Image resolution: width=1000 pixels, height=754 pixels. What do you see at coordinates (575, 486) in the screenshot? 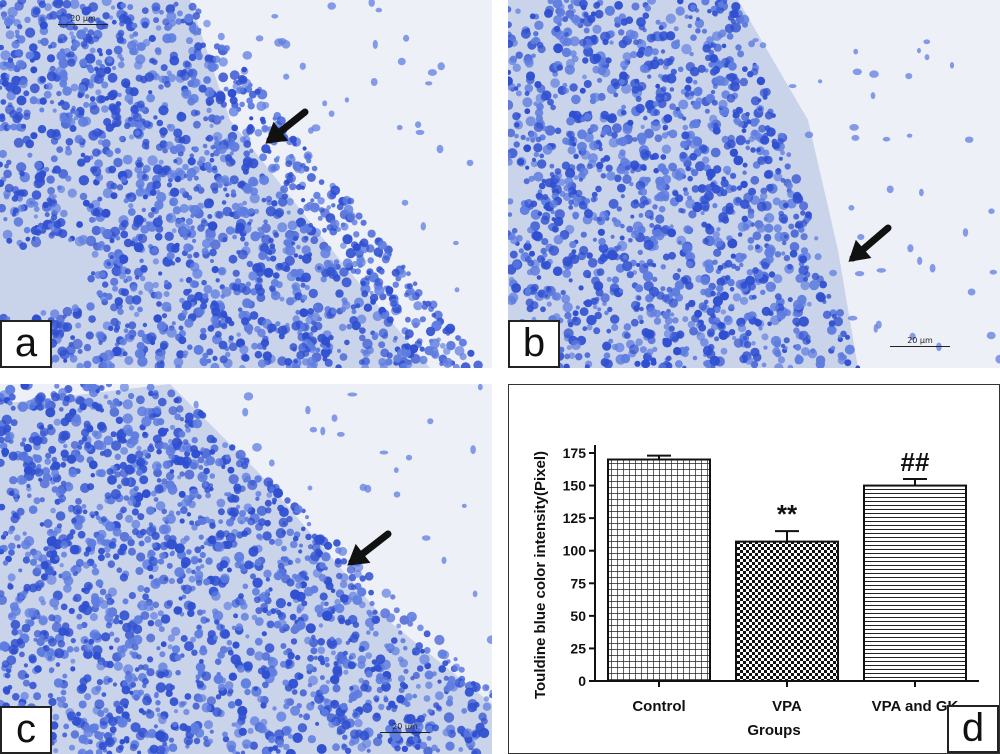
I see `y-tick-label: 150` at bounding box center [575, 486].